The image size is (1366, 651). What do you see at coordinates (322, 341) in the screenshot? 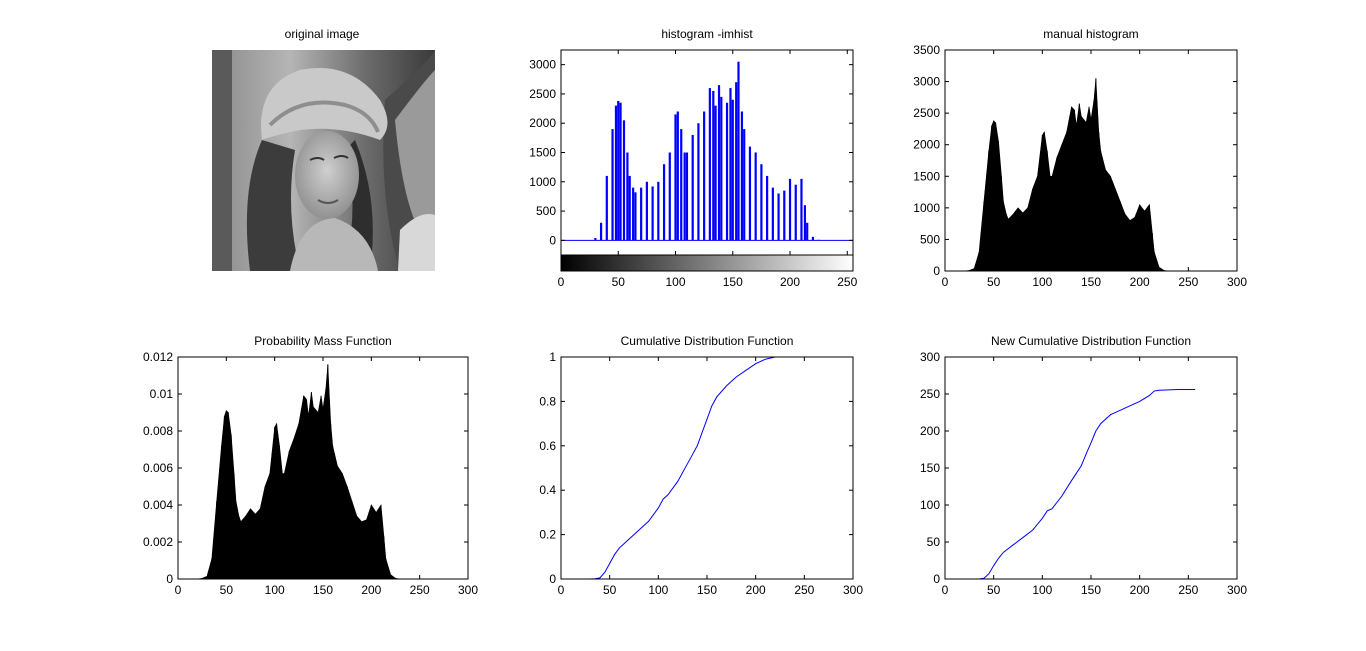
I see `pmf-title: Probability Mass Function` at bounding box center [322, 341].